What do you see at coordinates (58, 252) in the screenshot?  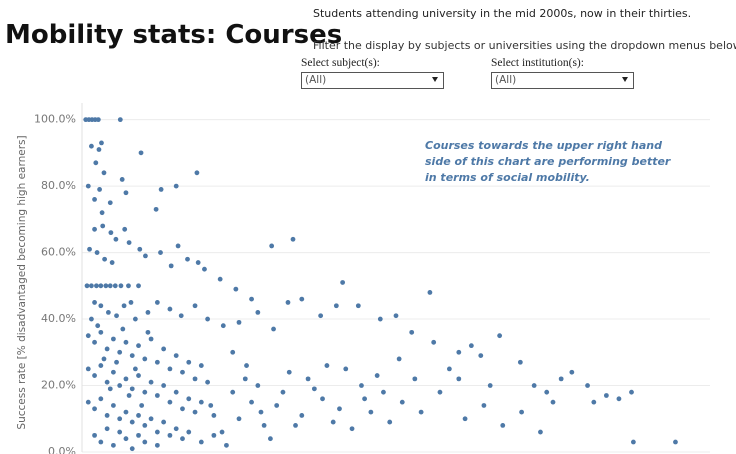 I see `y-tick-label: 60.0%` at bounding box center [58, 252].